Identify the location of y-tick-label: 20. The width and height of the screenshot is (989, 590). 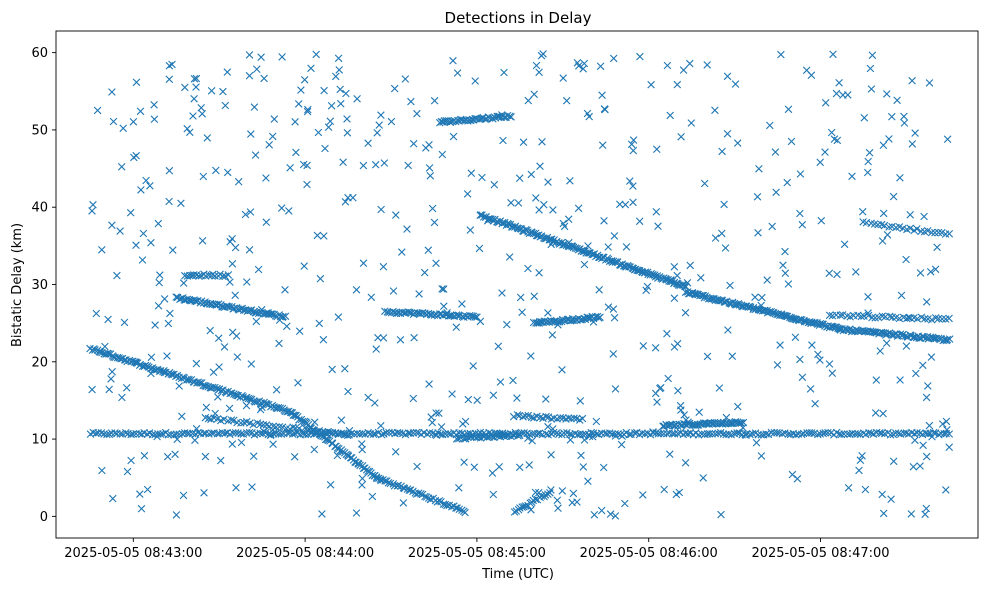
(39, 362).